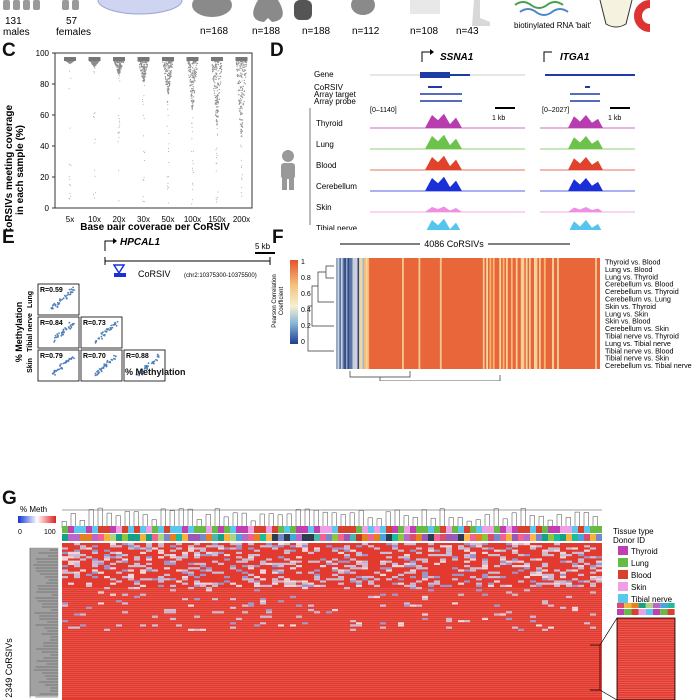 The height and width of the screenshot is (700, 700). I want to click on f-cbar-tick: 0, so click(303, 342).